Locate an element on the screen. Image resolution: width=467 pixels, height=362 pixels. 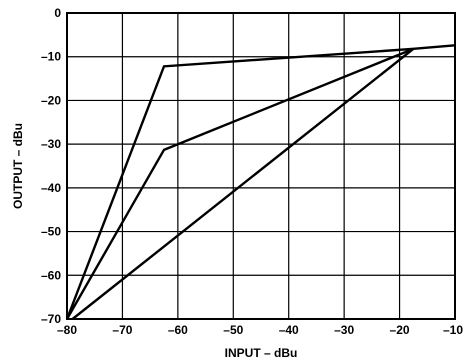
x-tick-label: –50 is located at coordinates (233, 330).